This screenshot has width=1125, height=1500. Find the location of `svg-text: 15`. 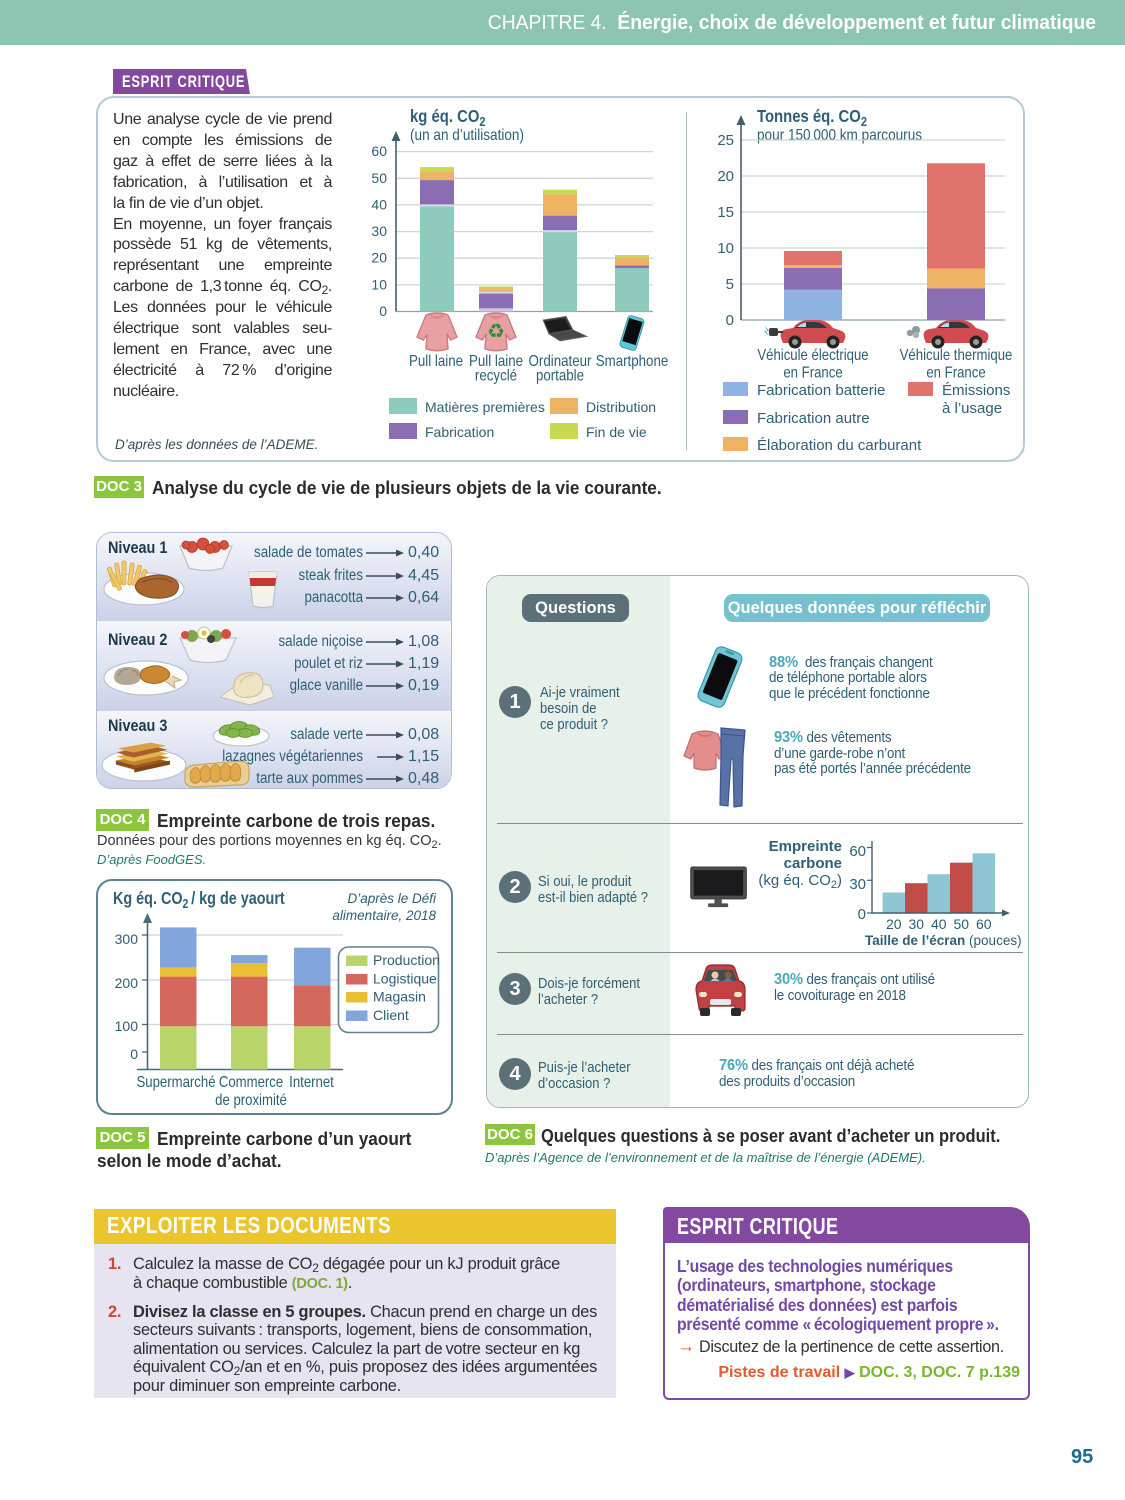

svg-text: 15 is located at coordinates (725, 212).